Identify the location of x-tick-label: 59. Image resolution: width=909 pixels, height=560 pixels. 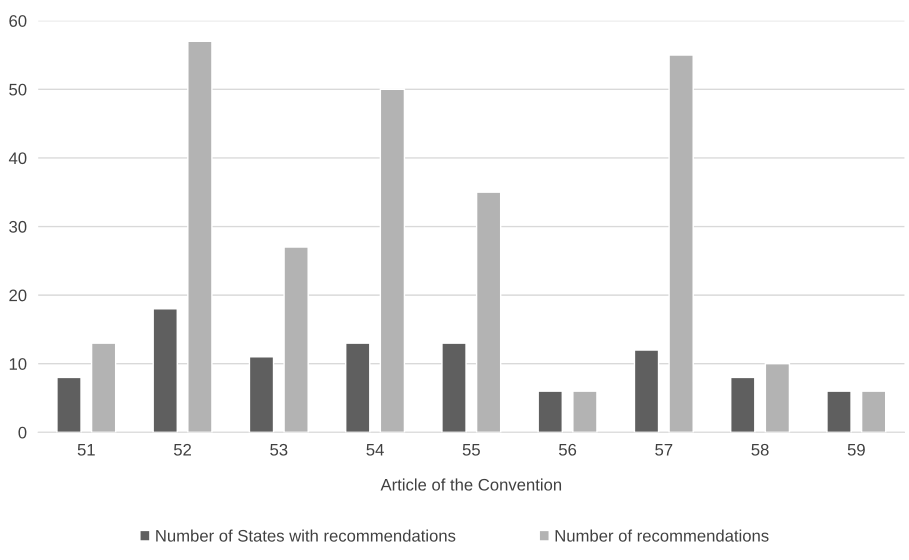
(856, 450).